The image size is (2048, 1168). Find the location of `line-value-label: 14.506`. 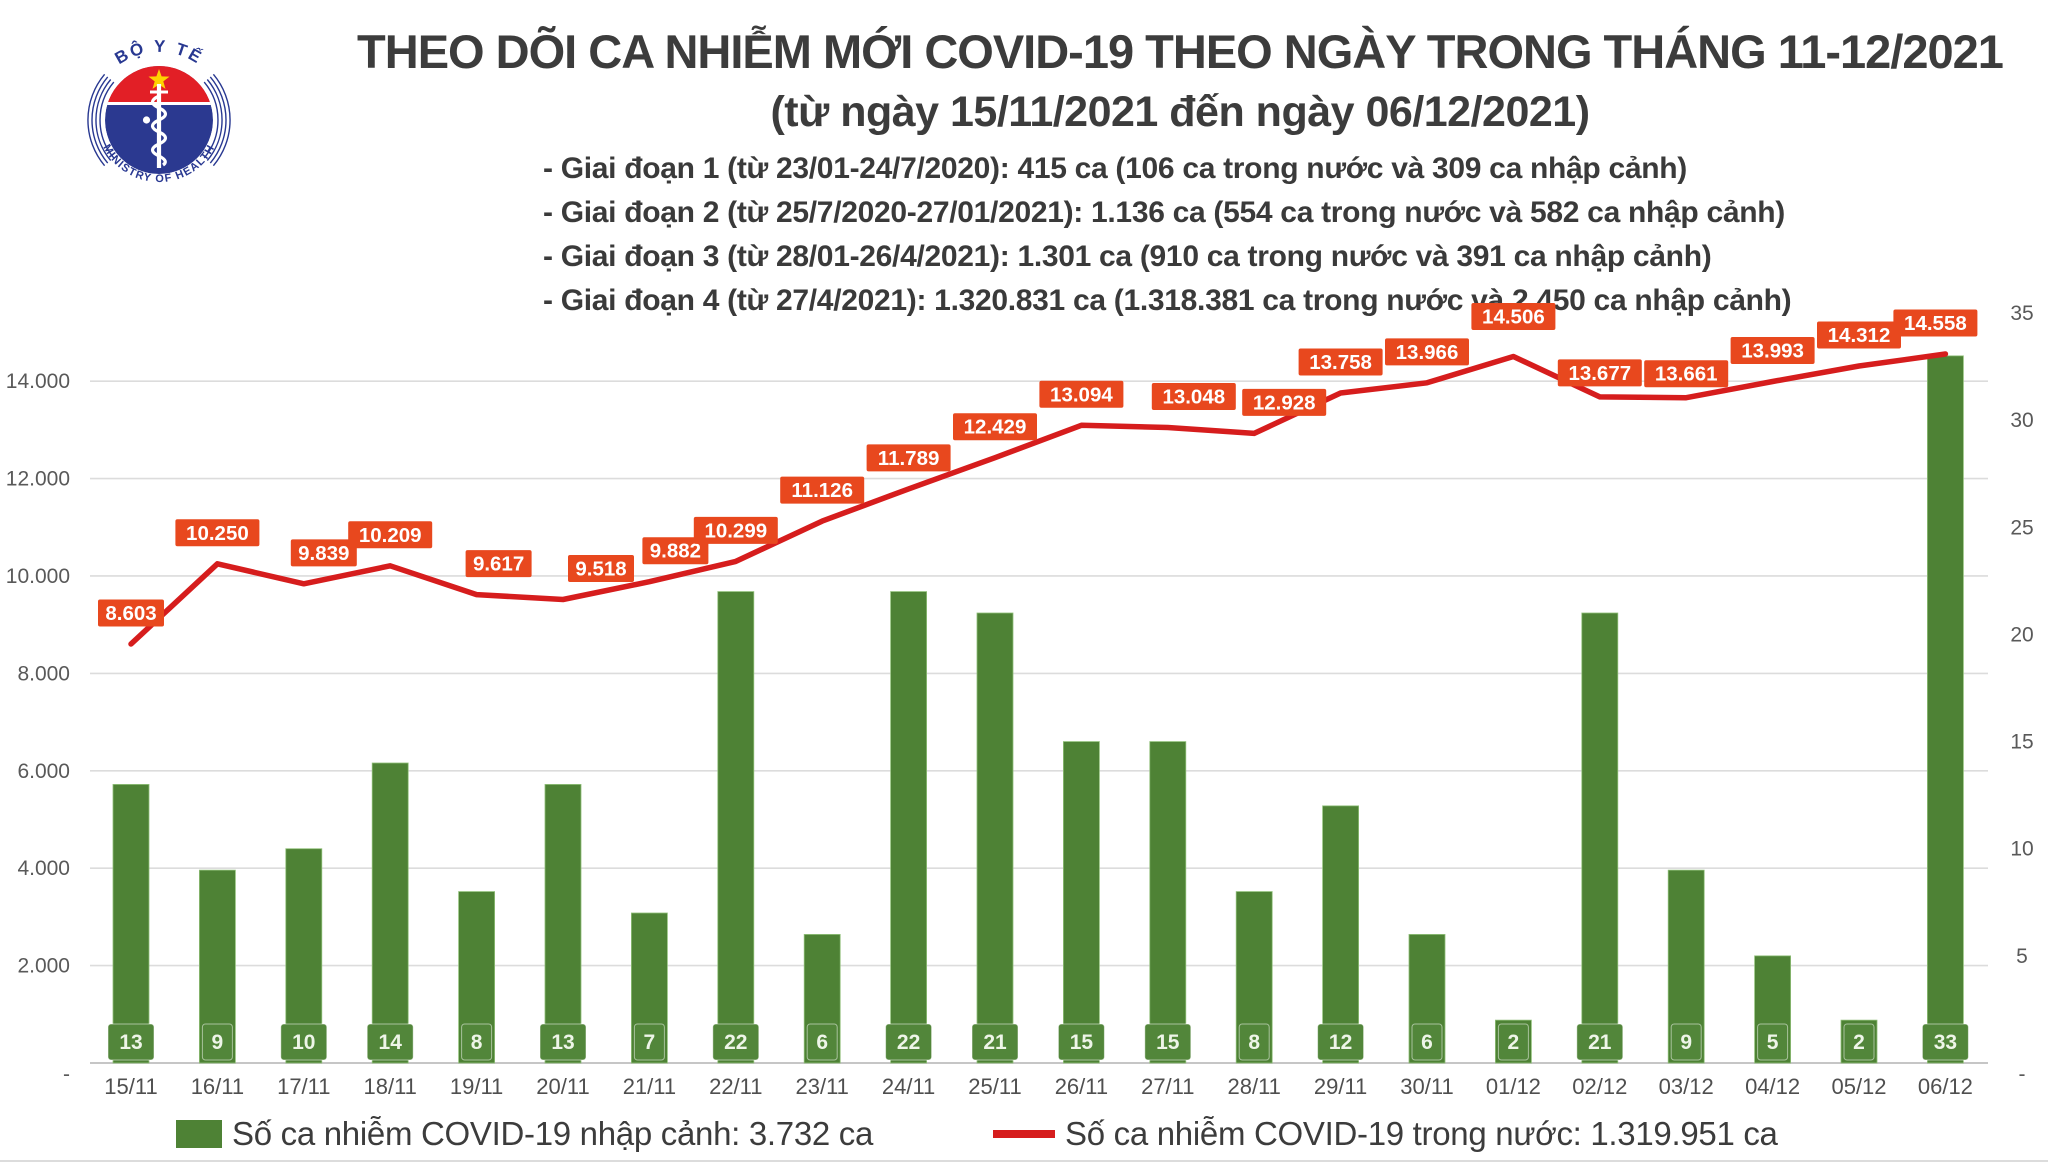

line-value-label: 14.506 is located at coordinates (1513, 317).